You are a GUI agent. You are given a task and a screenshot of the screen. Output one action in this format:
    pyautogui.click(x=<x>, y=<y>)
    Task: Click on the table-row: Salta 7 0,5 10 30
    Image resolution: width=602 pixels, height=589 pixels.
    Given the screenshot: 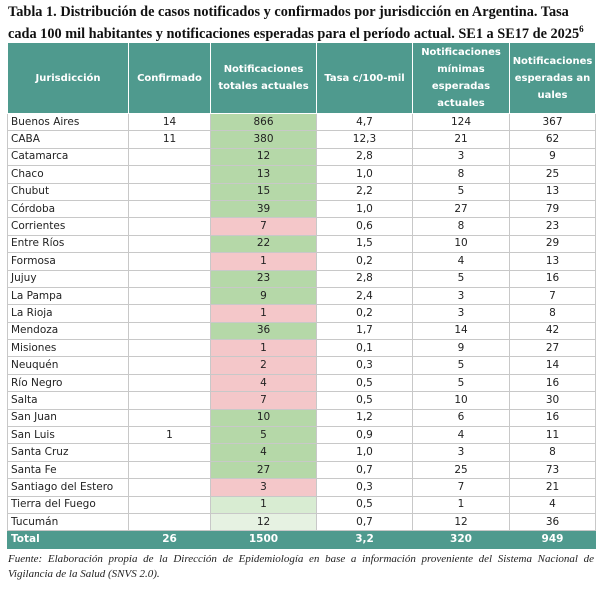 What is the action you would take?
    pyautogui.click(x=301, y=400)
    